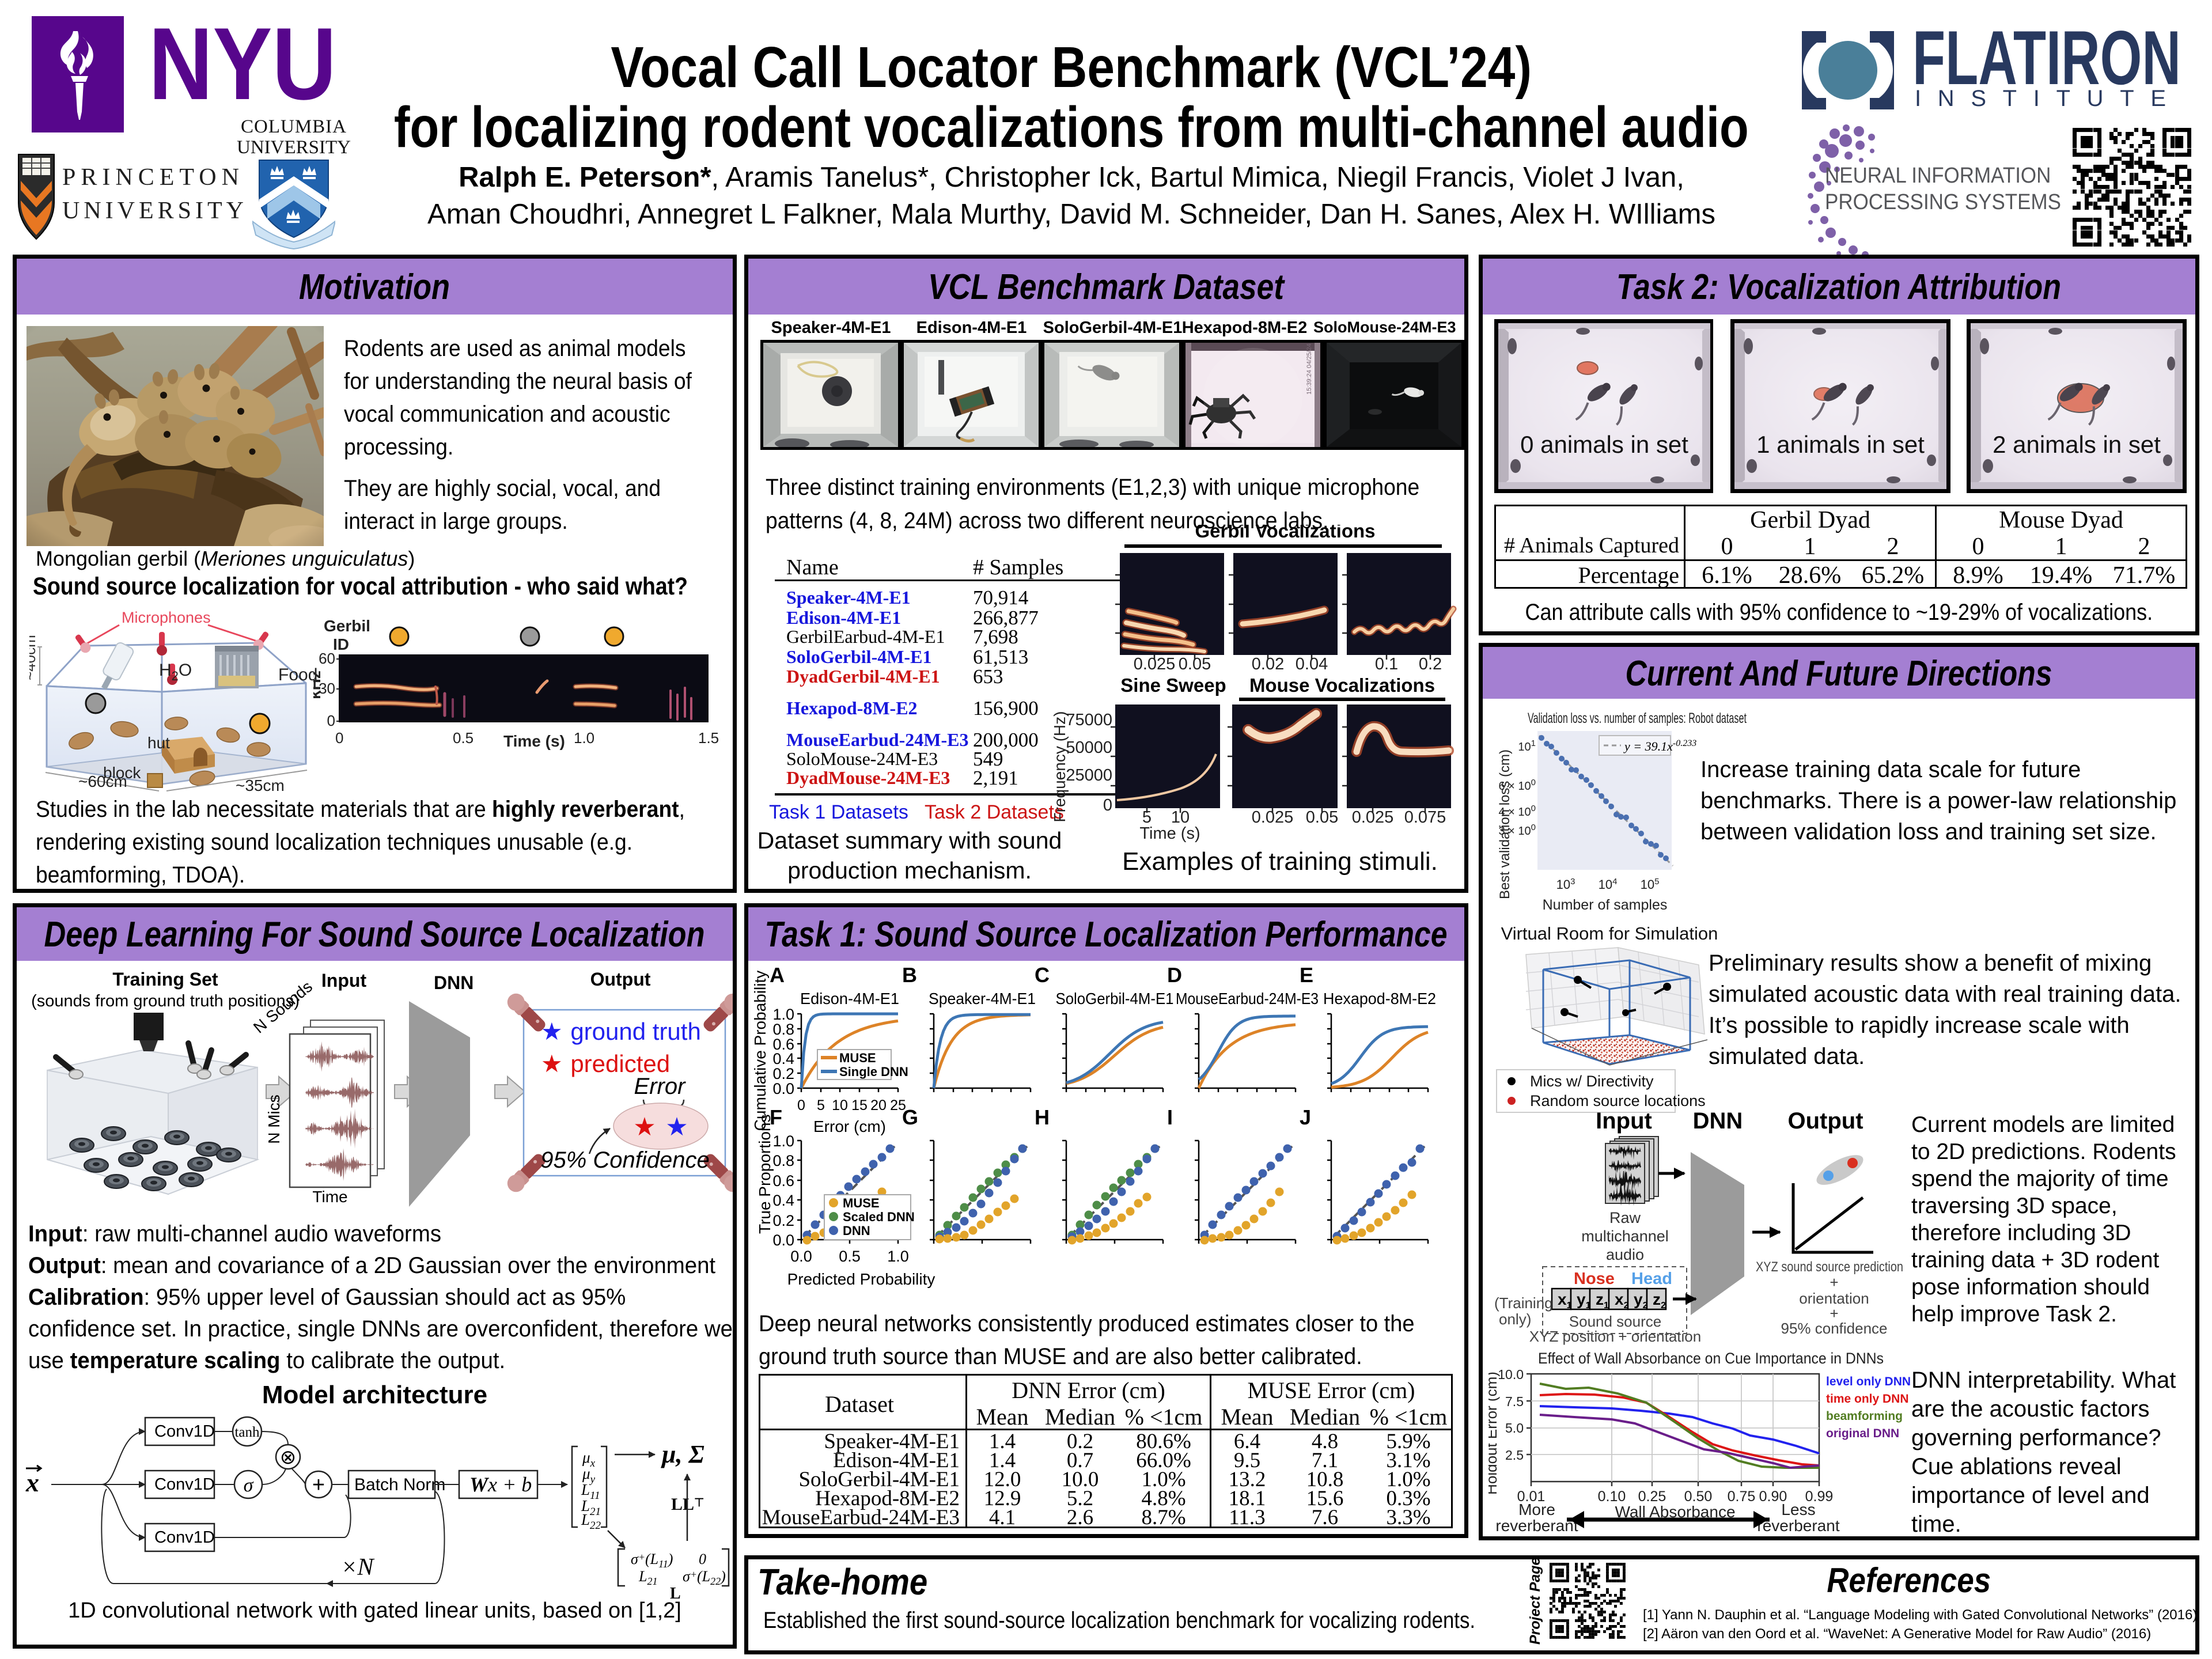  I want to click on svg-text: Conv1D, so click(184, 1484).